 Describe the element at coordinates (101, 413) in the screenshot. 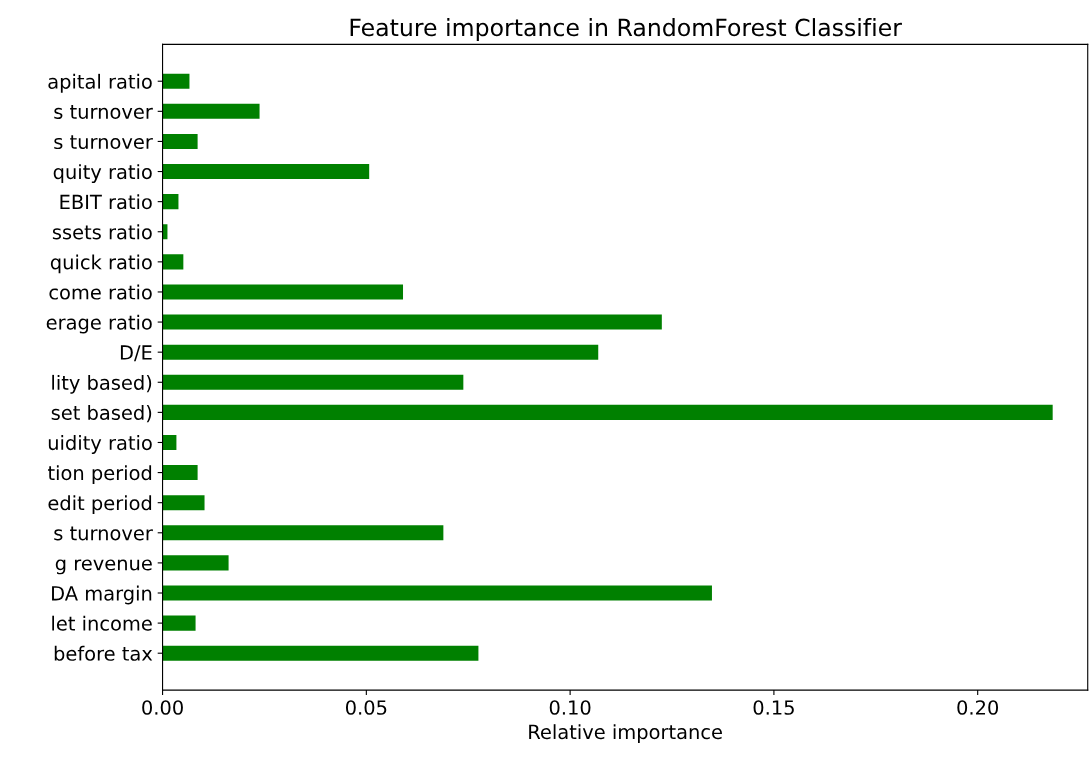

I see `y-tick-label: set based)` at that location.